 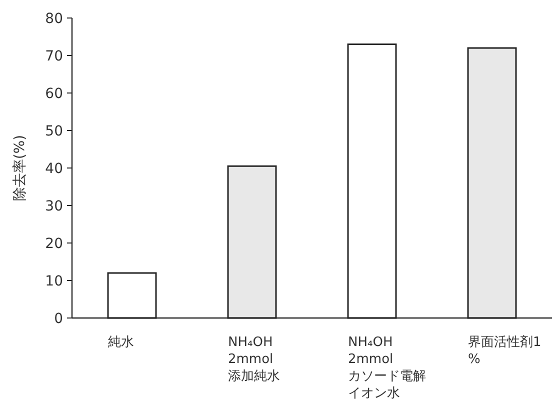 What do you see at coordinates (505, 351) in the screenshot?
I see `x-tick-label: 界面活性剤1%` at bounding box center [505, 351].